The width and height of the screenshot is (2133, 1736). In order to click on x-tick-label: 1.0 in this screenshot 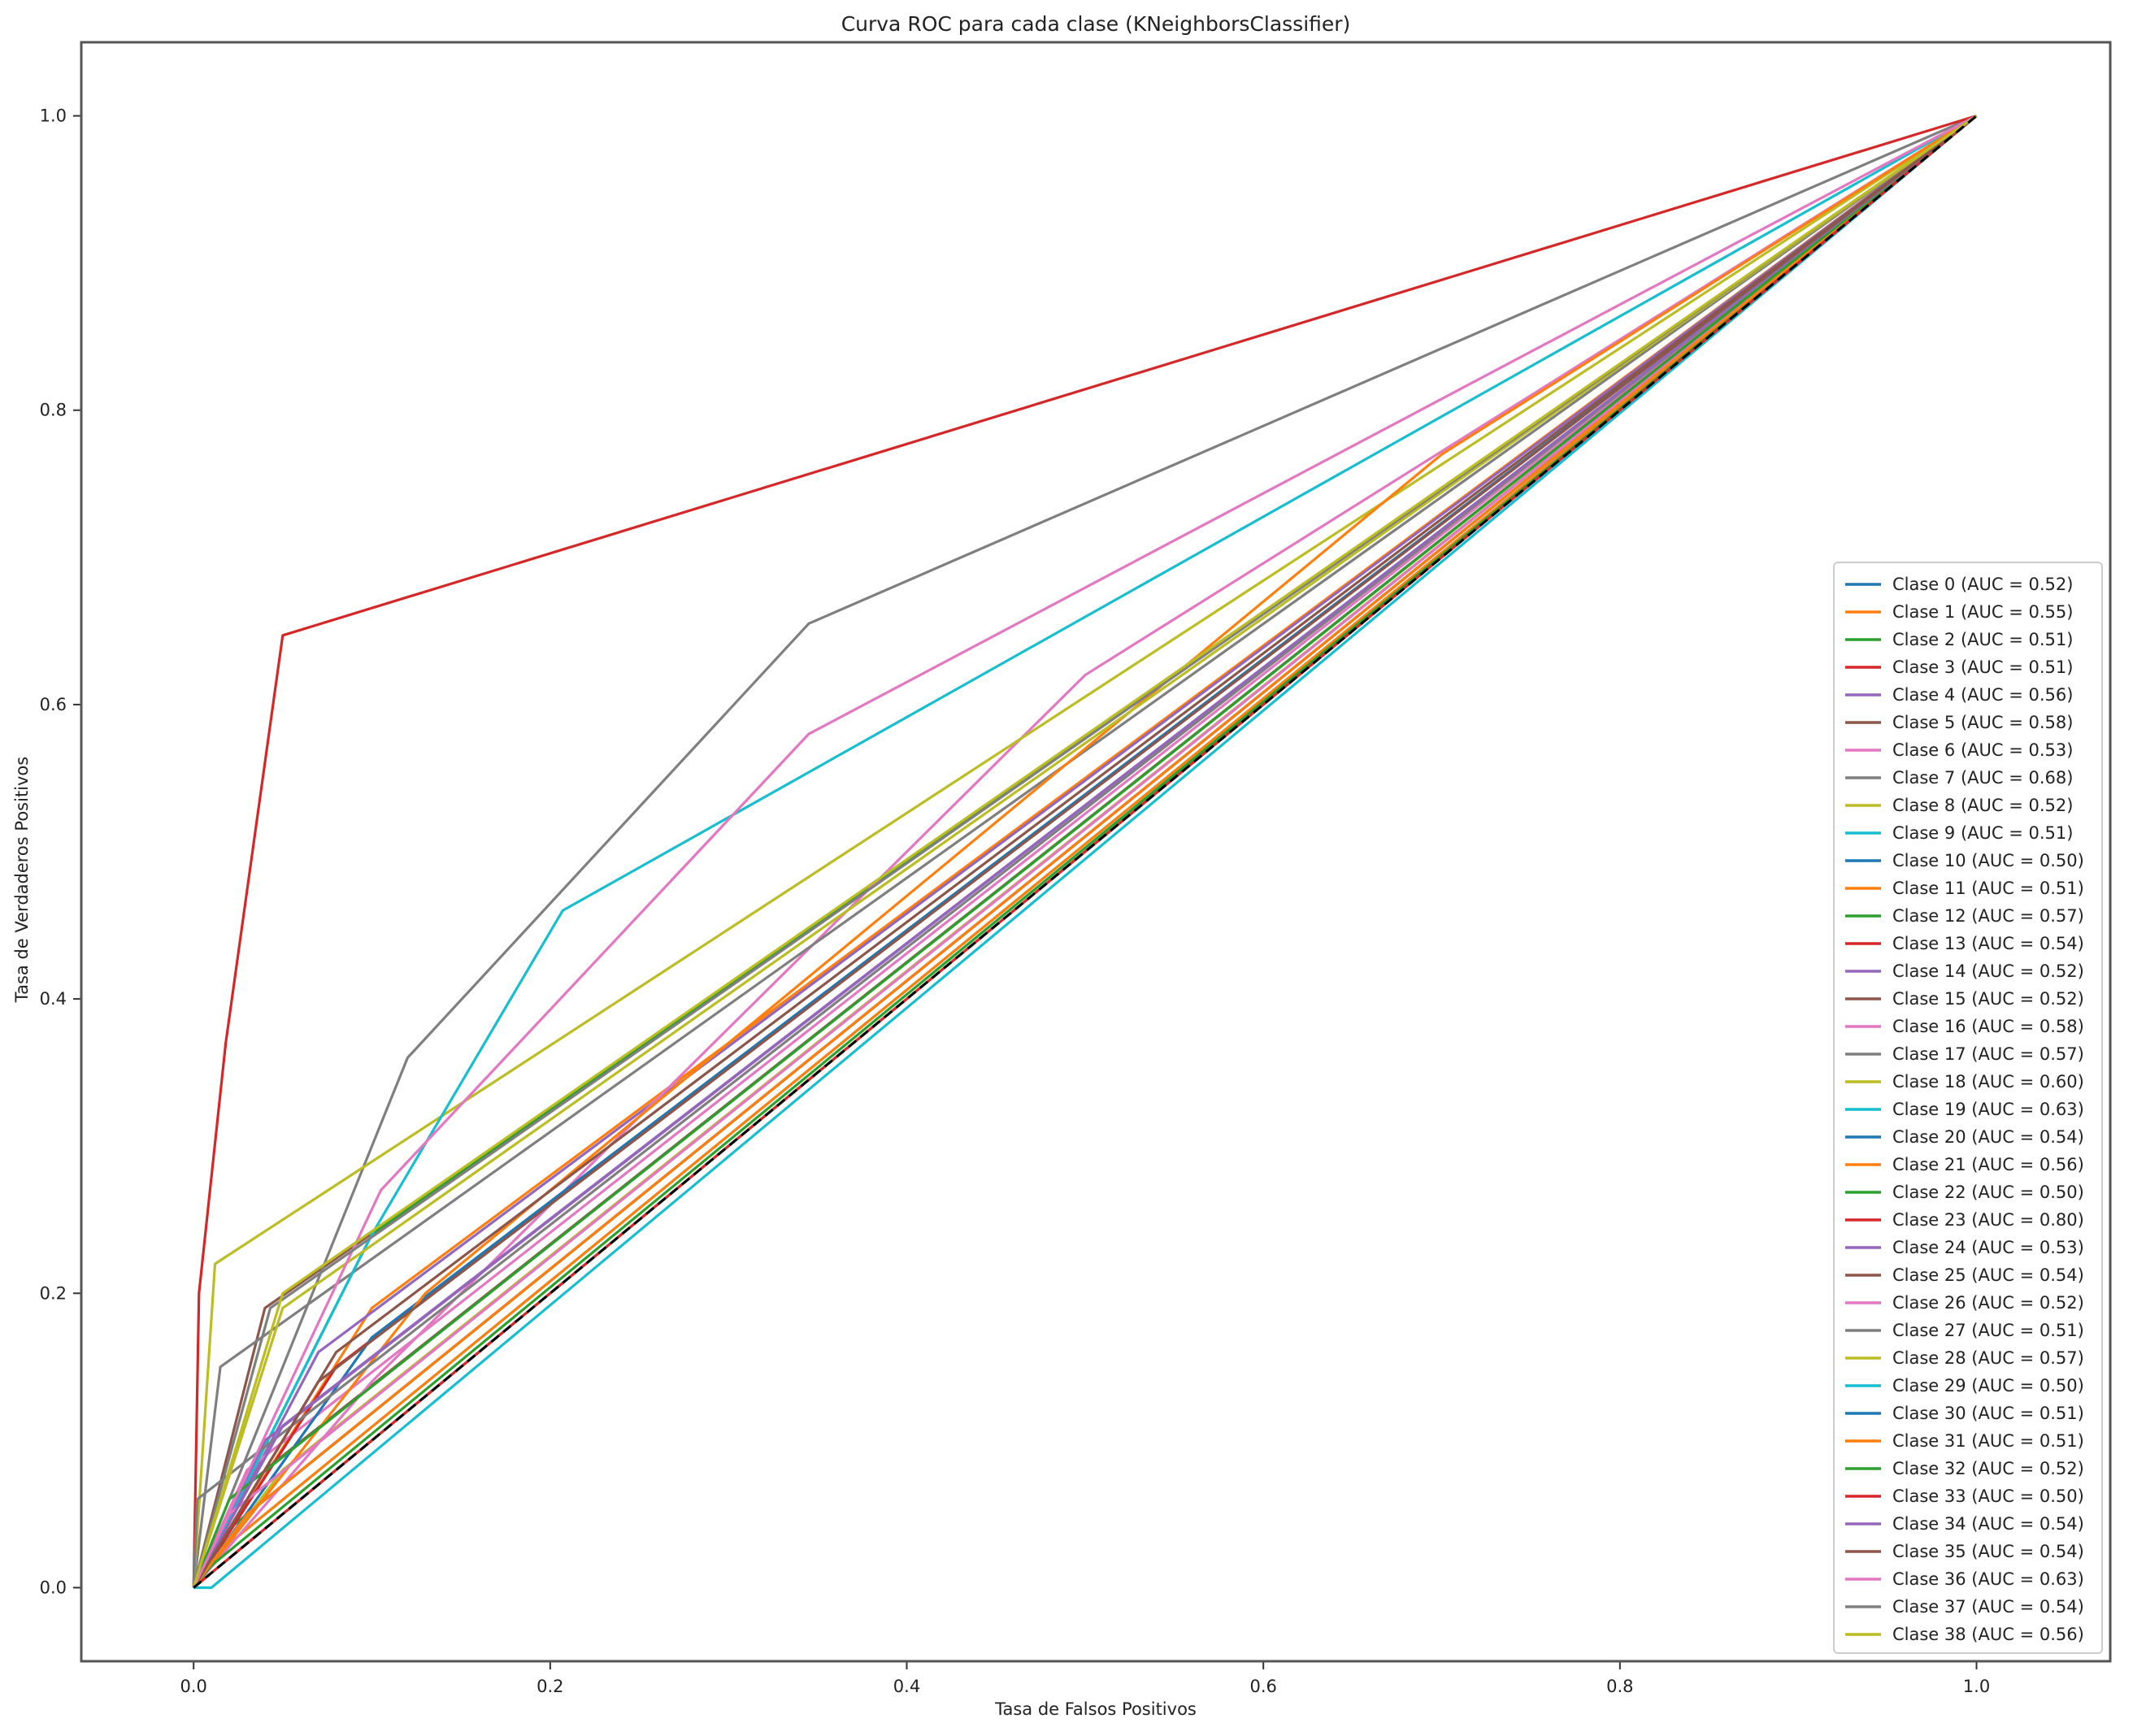, I will do `click(1976, 1686)`.